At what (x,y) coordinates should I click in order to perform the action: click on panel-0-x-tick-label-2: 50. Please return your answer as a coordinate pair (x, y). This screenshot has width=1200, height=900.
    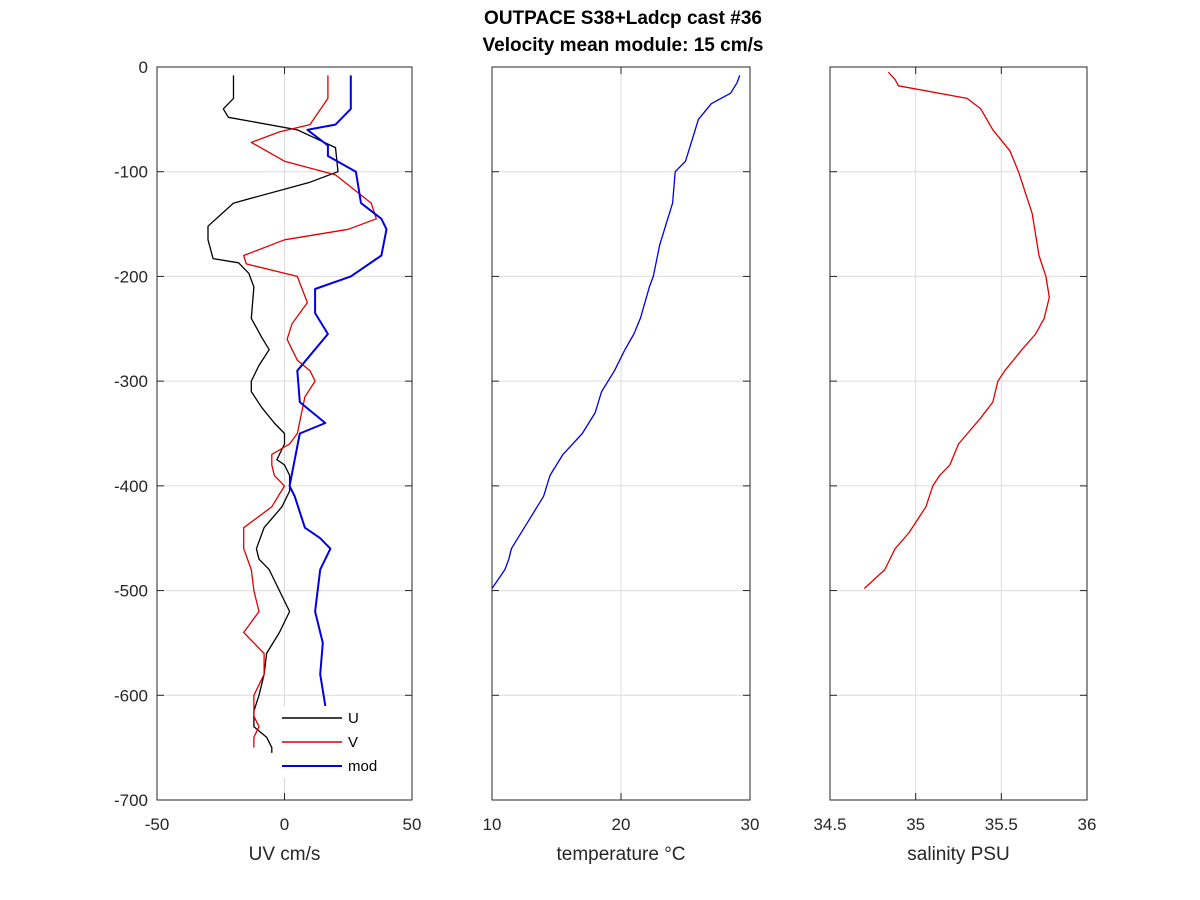
    Looking at the image, I should click on (412, 824).